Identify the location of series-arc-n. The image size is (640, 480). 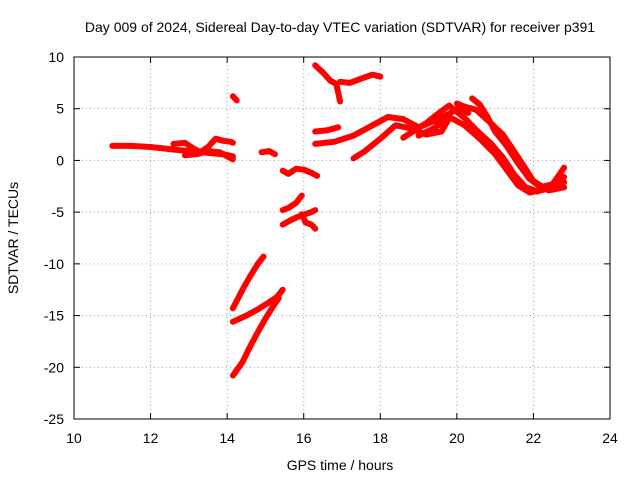
(360, 78).